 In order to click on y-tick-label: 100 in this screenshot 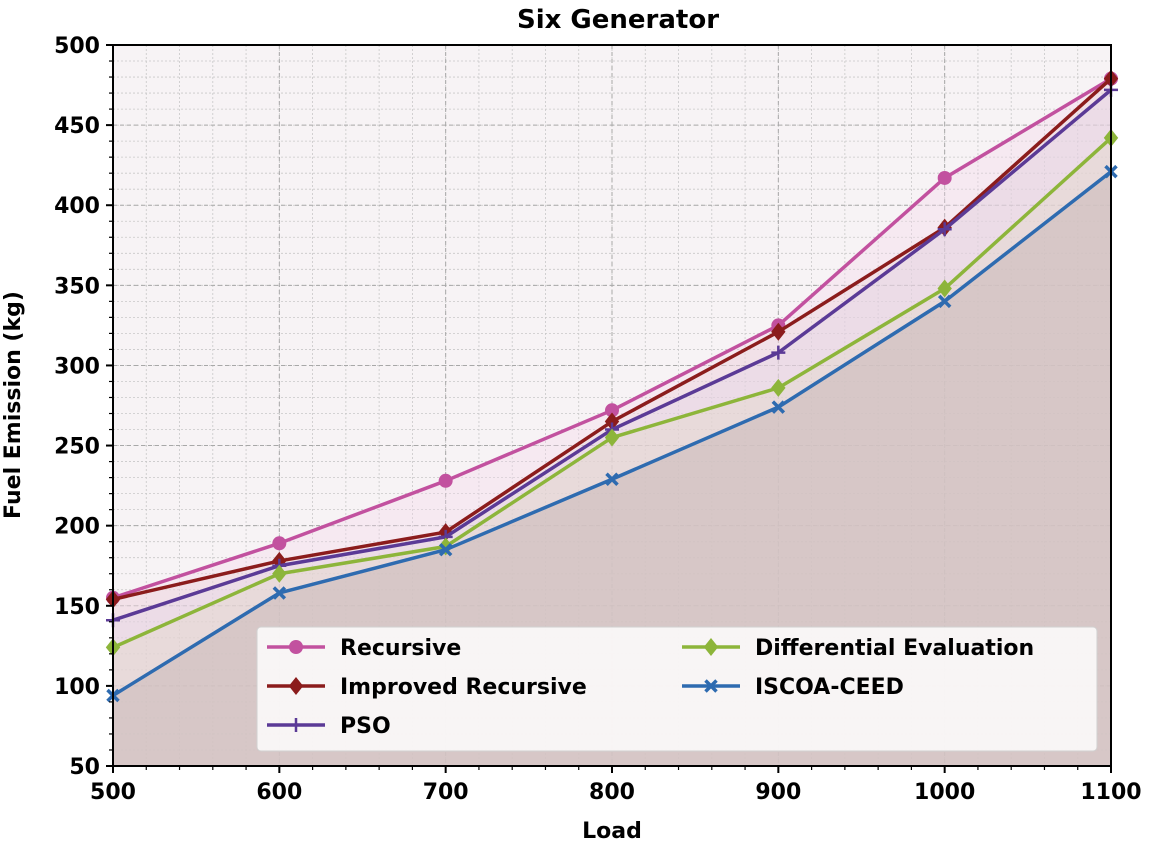, I will do `click(77, 687)`.